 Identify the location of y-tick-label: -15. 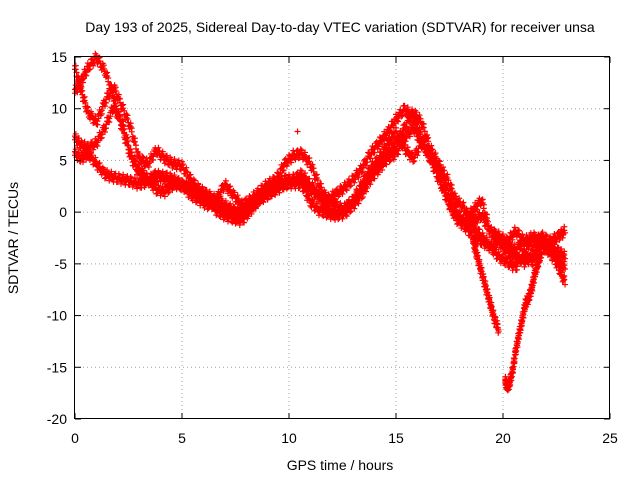
(57, 367).